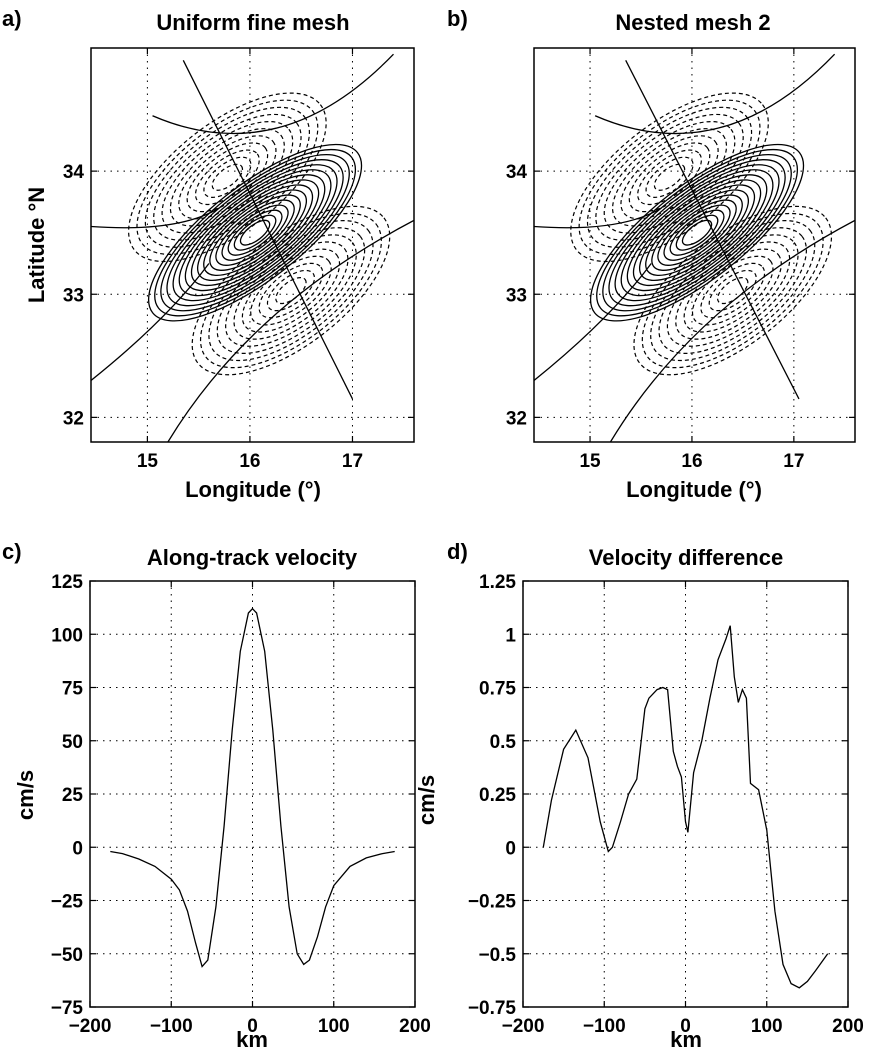 The height and width of the screenshot is (1053, 871). Describe the element at coordinates (77, 848) in the screenshot. I see `panel-c-ytick-label-3: 0` at that location.